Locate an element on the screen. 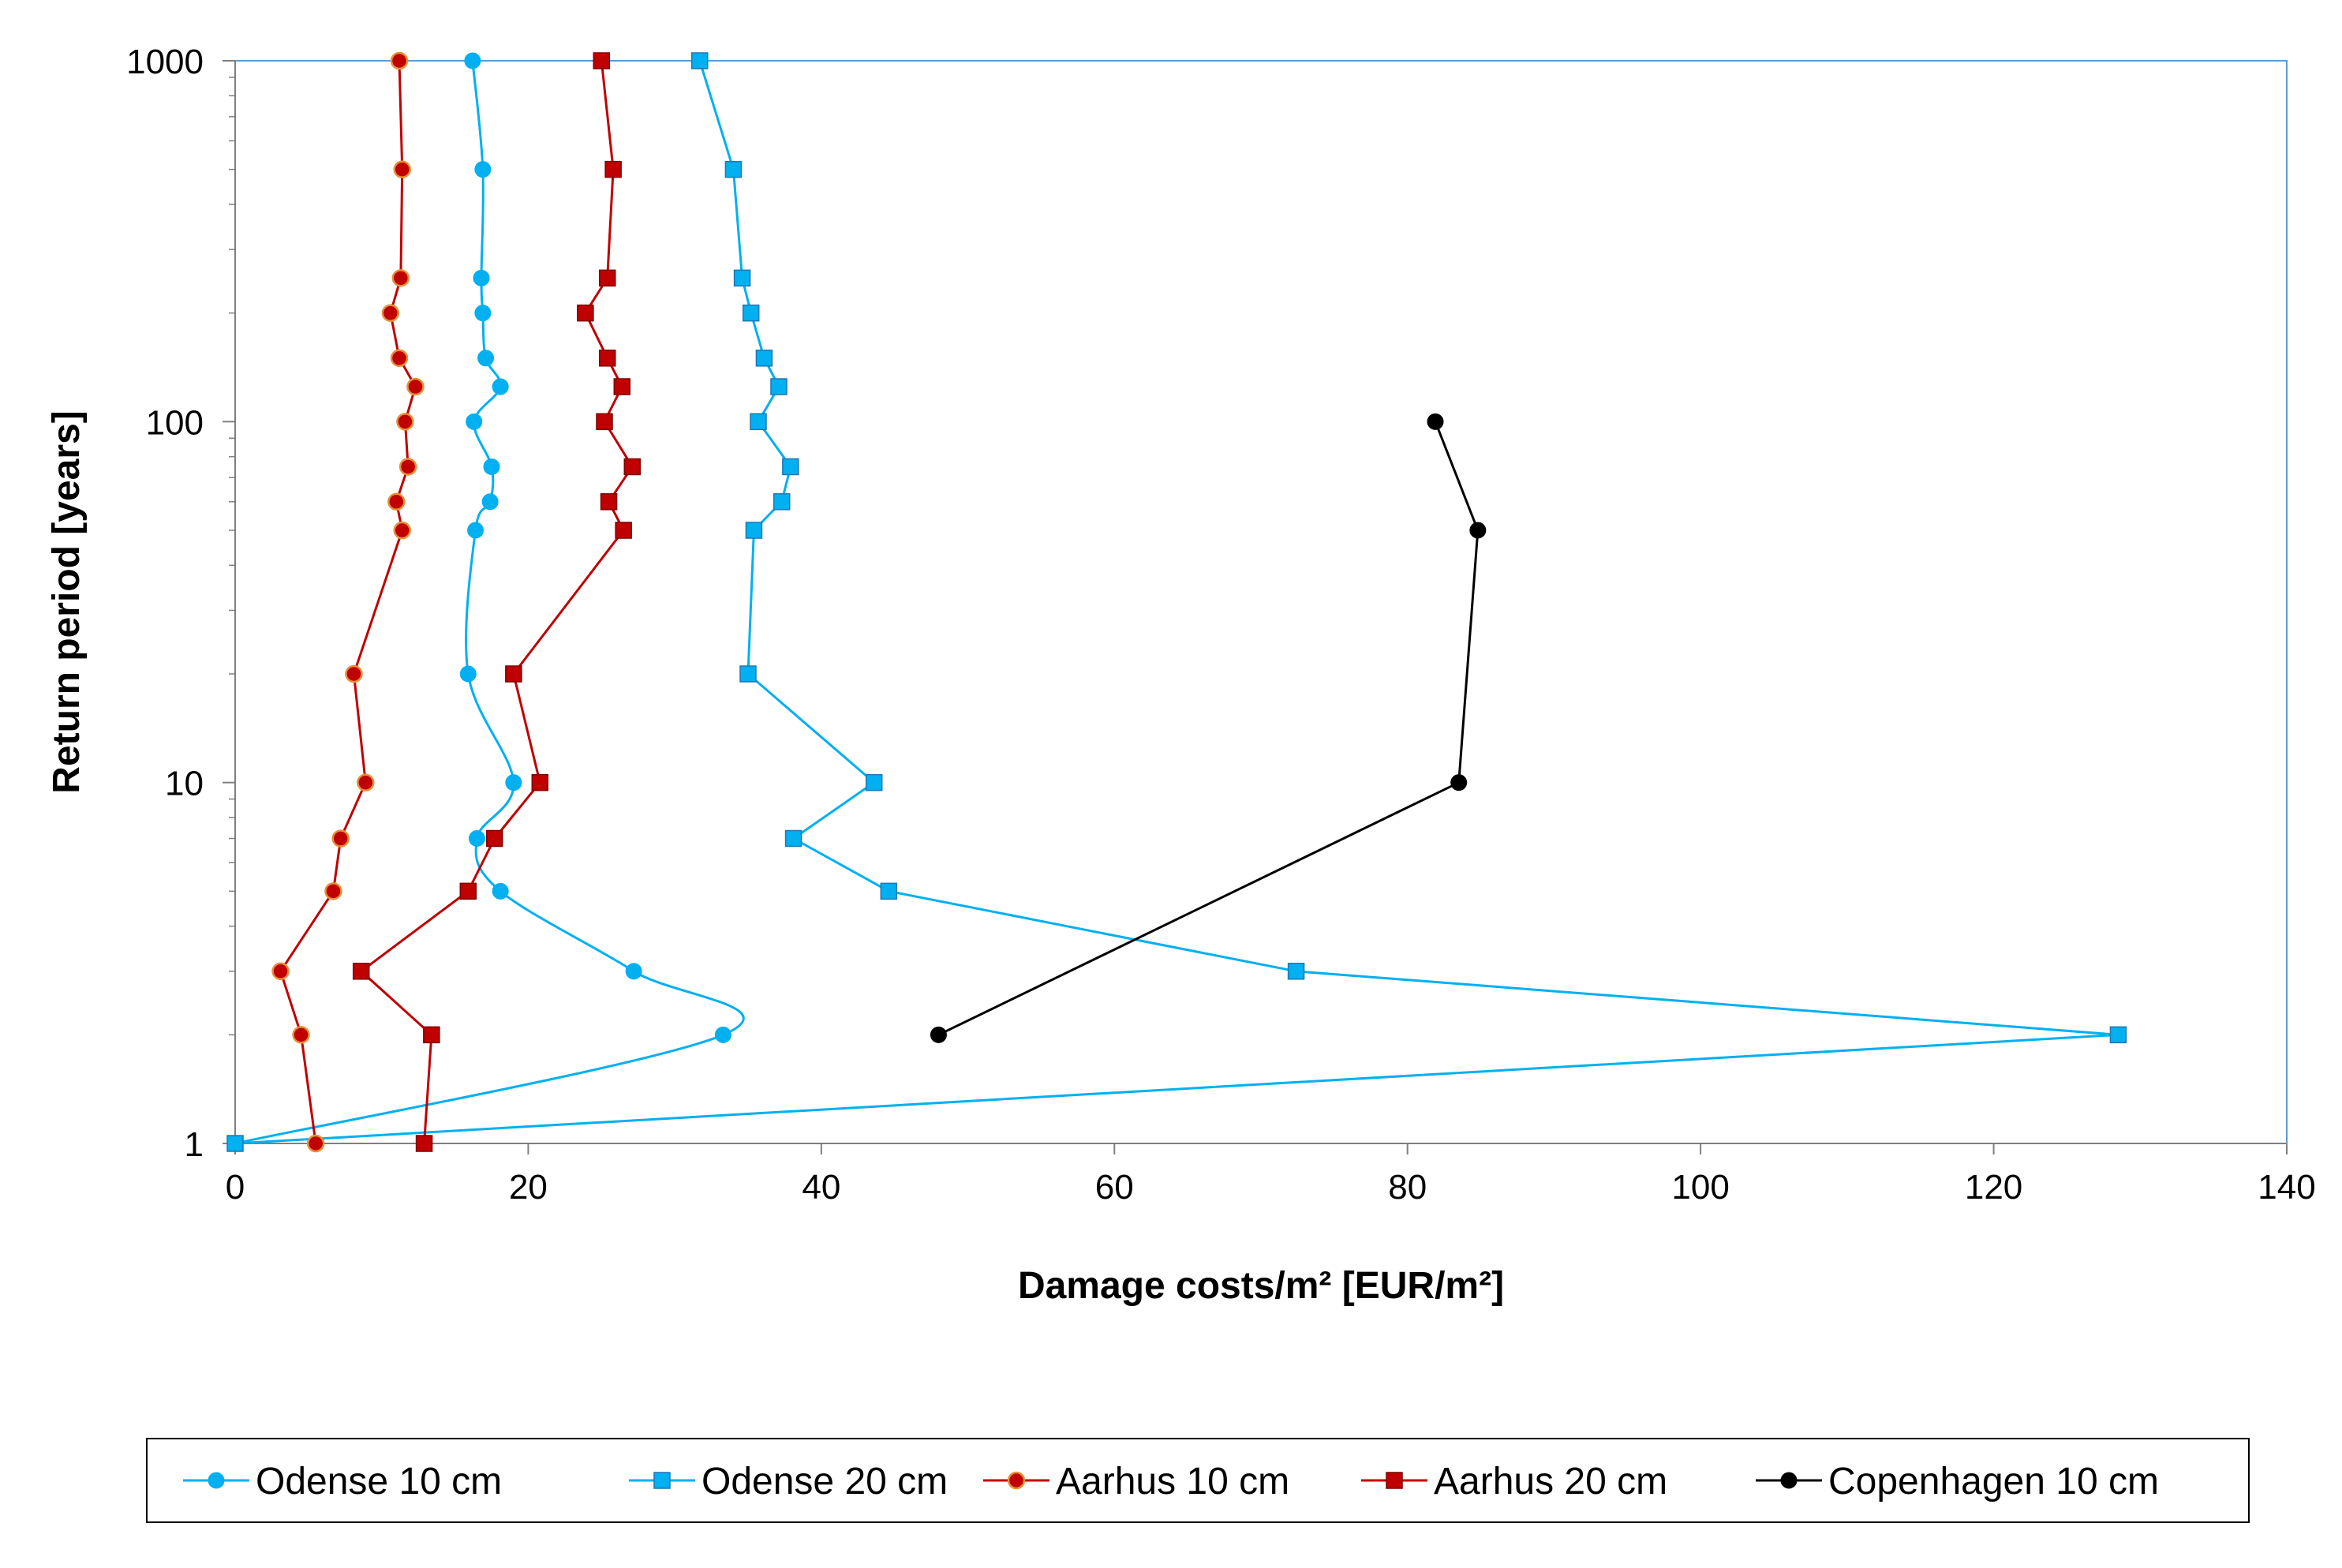 This screenshot has width=2342, height=1568. legend-item-odense-20-cm: Odense 20 cm is located at coordinates (788, 1482).